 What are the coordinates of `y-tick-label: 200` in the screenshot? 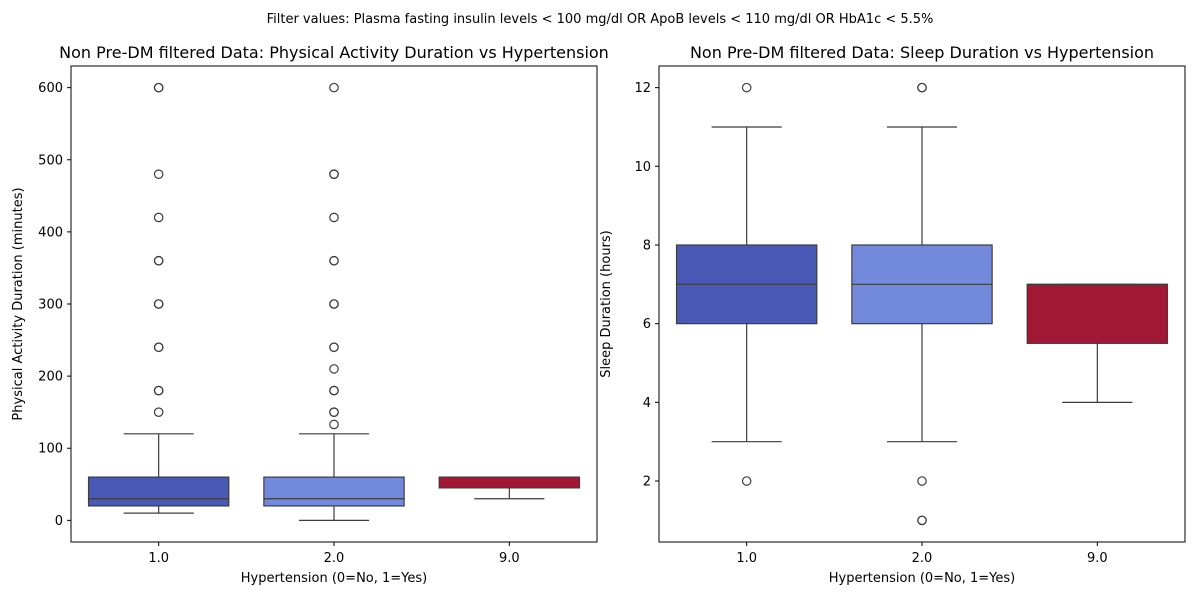 It's located at (50, 377).